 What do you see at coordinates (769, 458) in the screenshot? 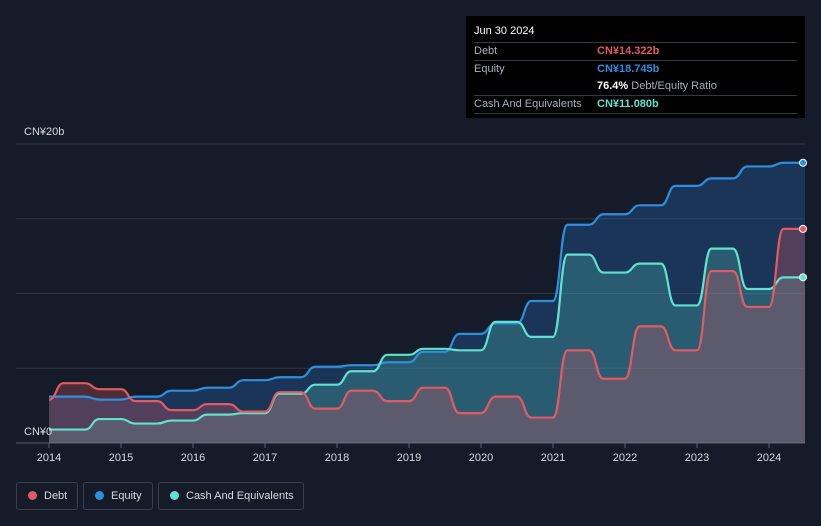
I see `x-tick-label: 2024` at bounding box center [769, 458].